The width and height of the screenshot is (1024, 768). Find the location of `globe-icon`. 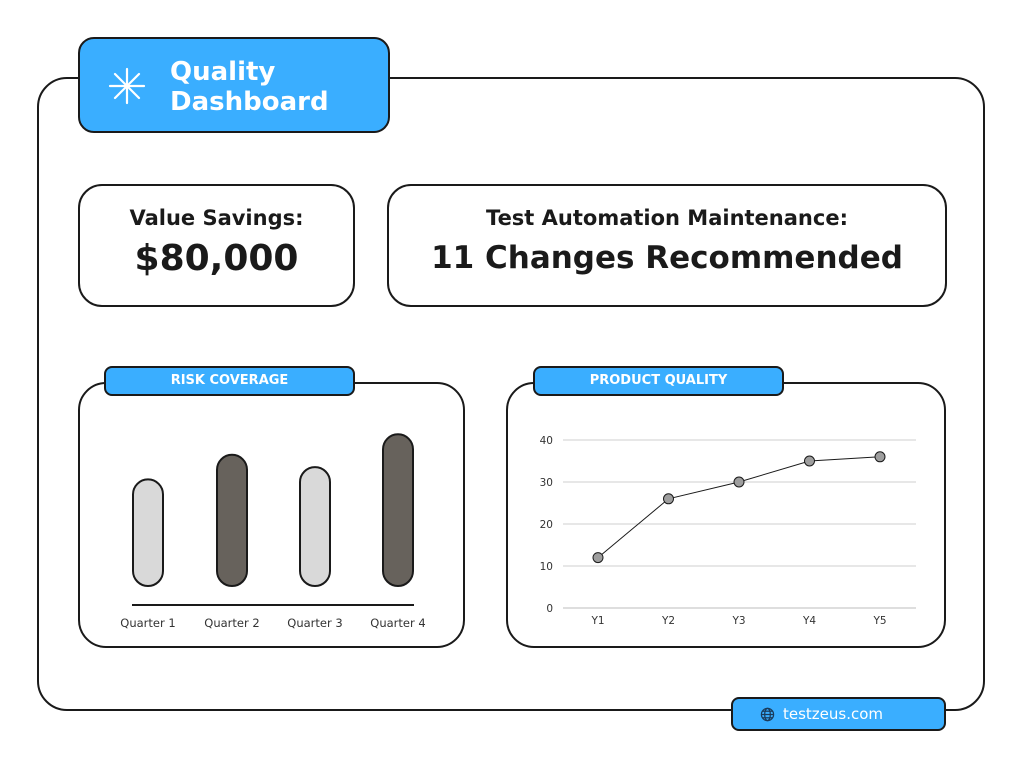

globe-icon is located at coordinates (767, 714).